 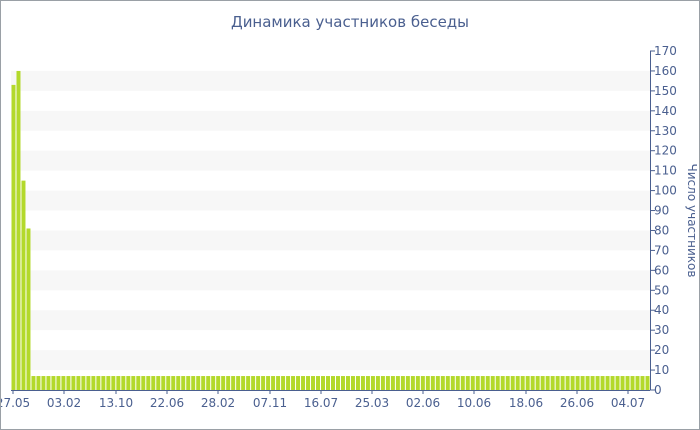 I want to click on y-tick-label: 170, so click(x=665, y=51).